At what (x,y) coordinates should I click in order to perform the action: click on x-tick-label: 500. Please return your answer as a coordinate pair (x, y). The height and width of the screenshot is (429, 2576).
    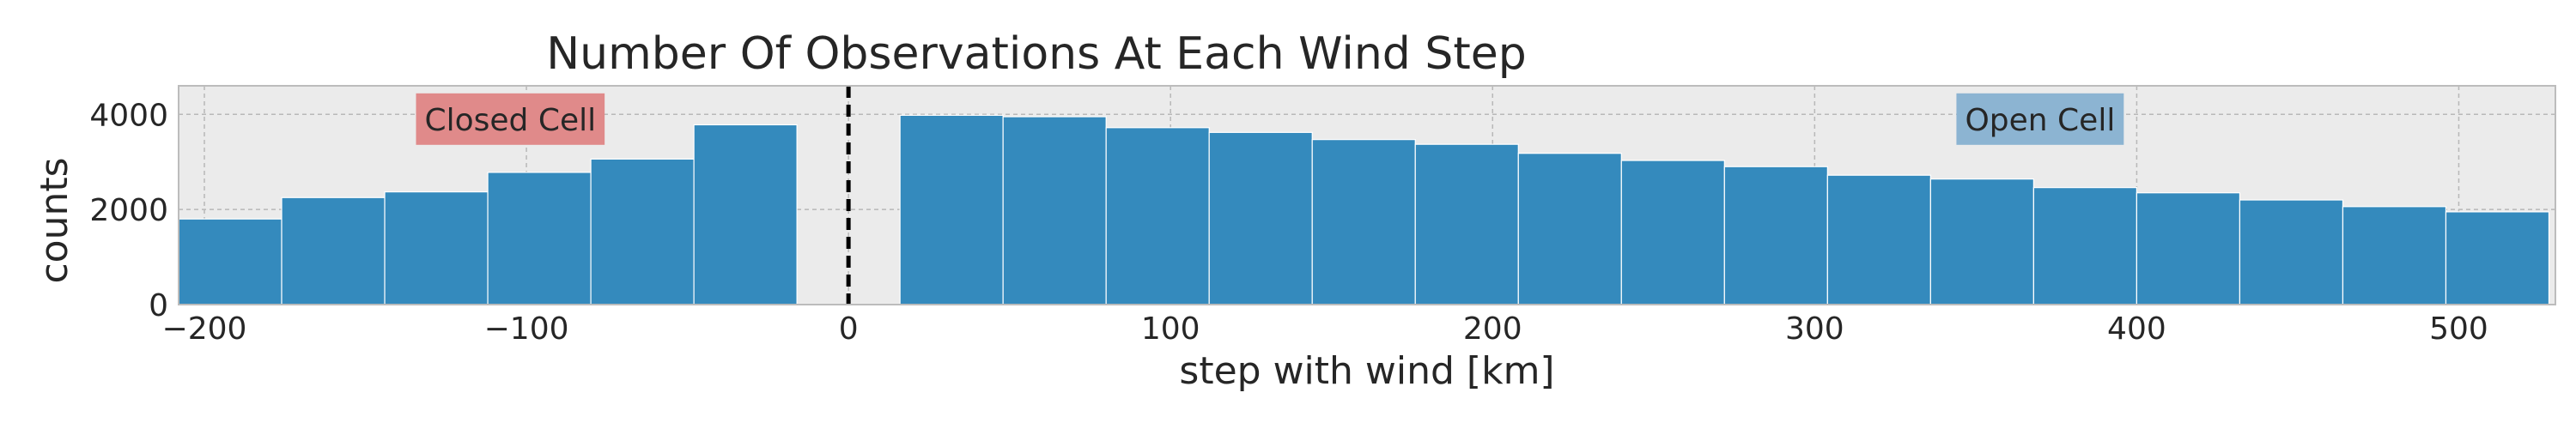
    Looking at the image, I should click on (2458, 329).